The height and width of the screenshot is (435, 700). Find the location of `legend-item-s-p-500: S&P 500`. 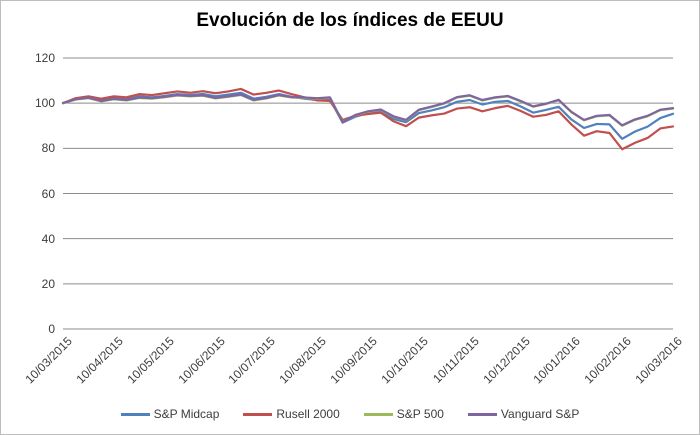

legend-item-s-p-500: S&P 500 is located at coordinates (403, 414).